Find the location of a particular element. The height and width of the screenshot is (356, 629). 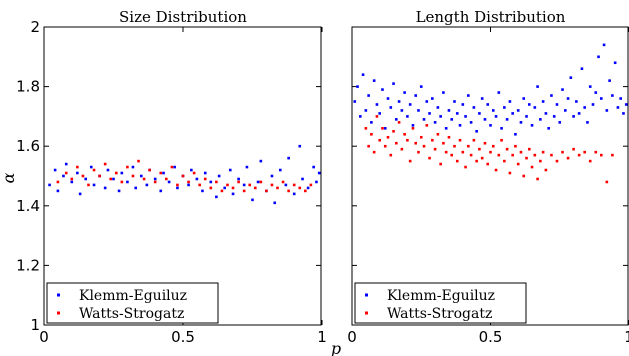

x-tick-label: 0.5 is located at coordinates (491, 337).